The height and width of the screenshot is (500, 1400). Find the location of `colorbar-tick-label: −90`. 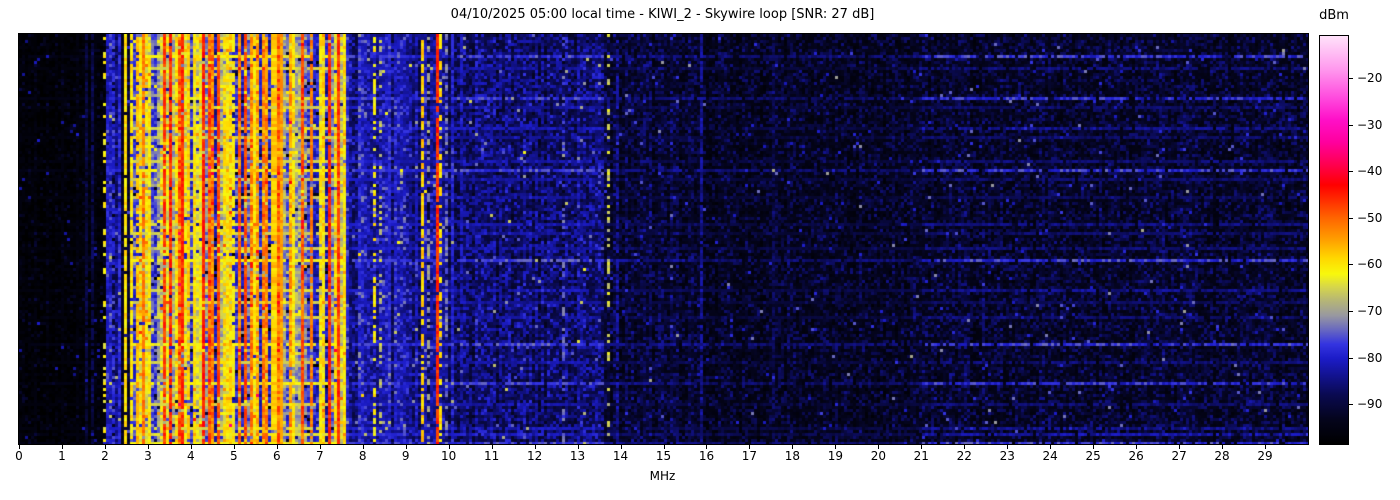

colorbar-tick-label: −90 is located at coordinates (1370, 404).